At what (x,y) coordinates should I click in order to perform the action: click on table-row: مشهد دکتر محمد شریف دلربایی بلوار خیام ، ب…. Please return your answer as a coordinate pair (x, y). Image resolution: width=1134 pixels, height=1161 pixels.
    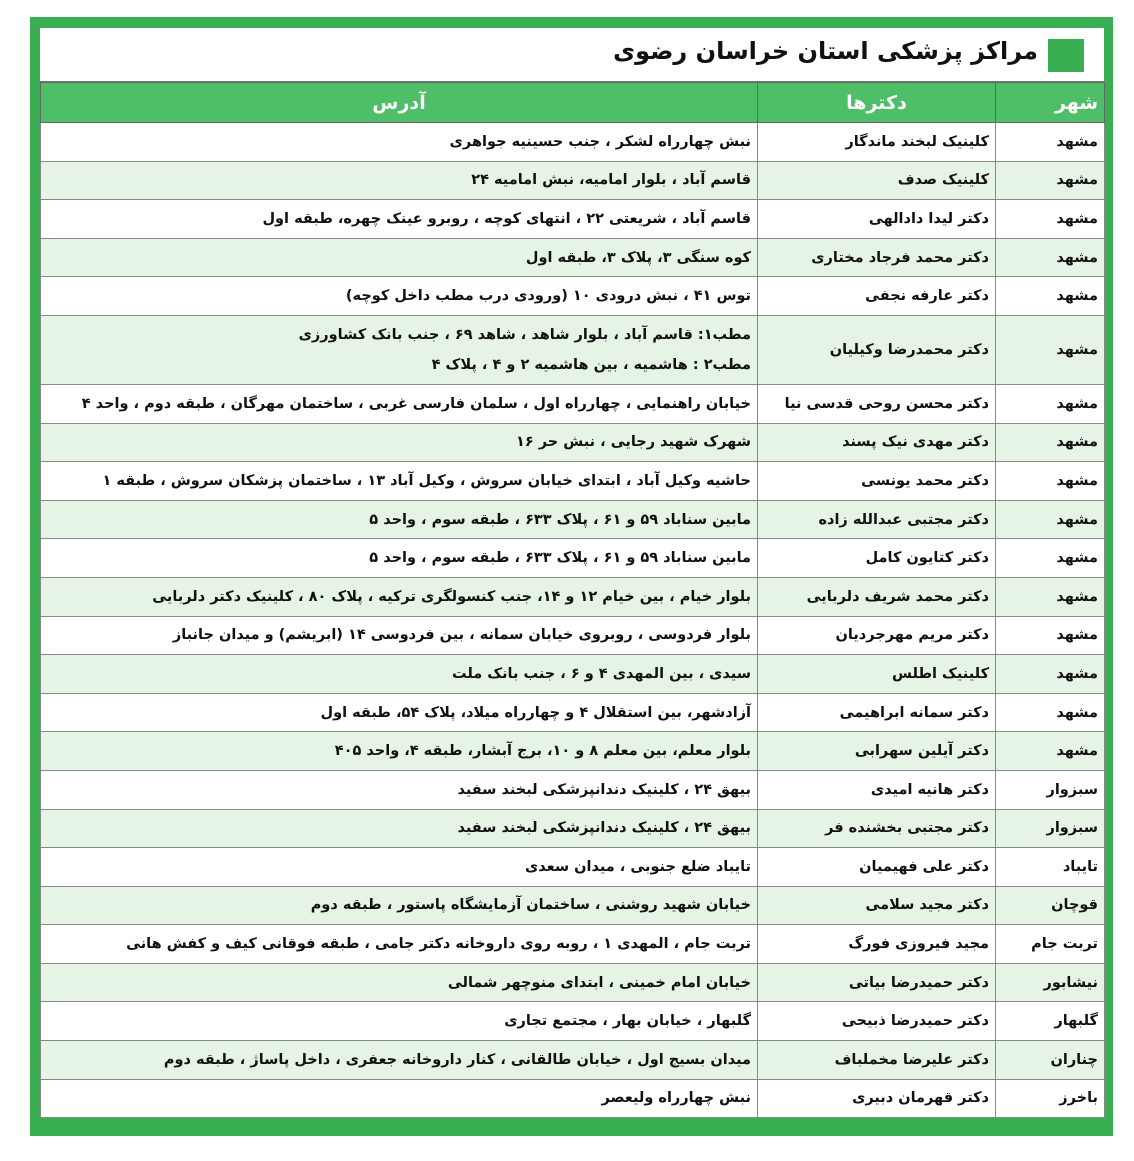
    Looking at the image, I should click on (572, 596).